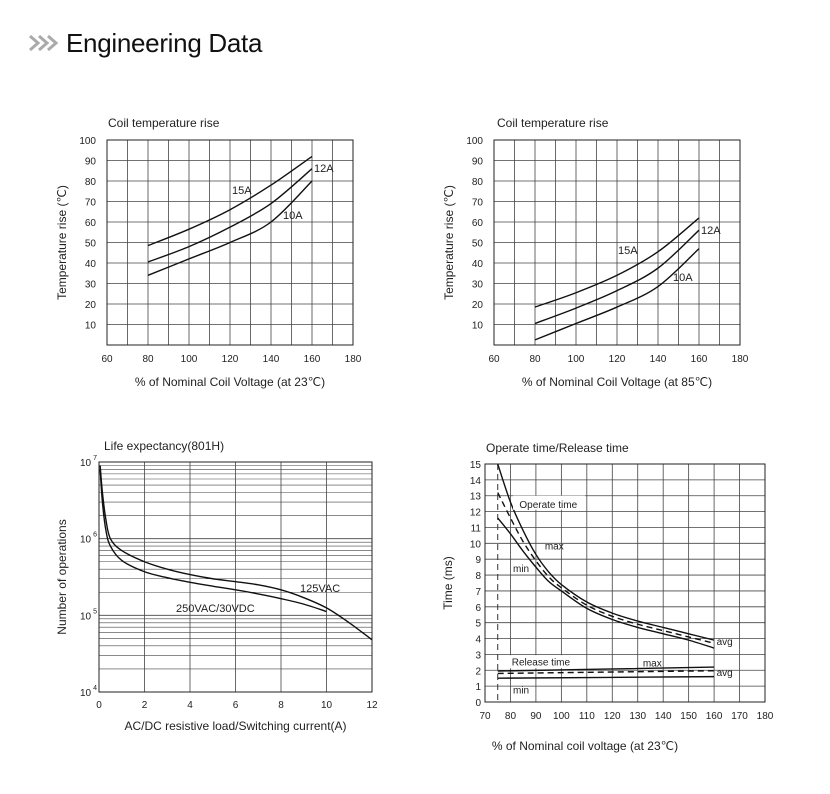 The image size is (830, 794). Describe the element at coordinates (236, 553) in the screenshot. I see `series-line-125vac` at that location.